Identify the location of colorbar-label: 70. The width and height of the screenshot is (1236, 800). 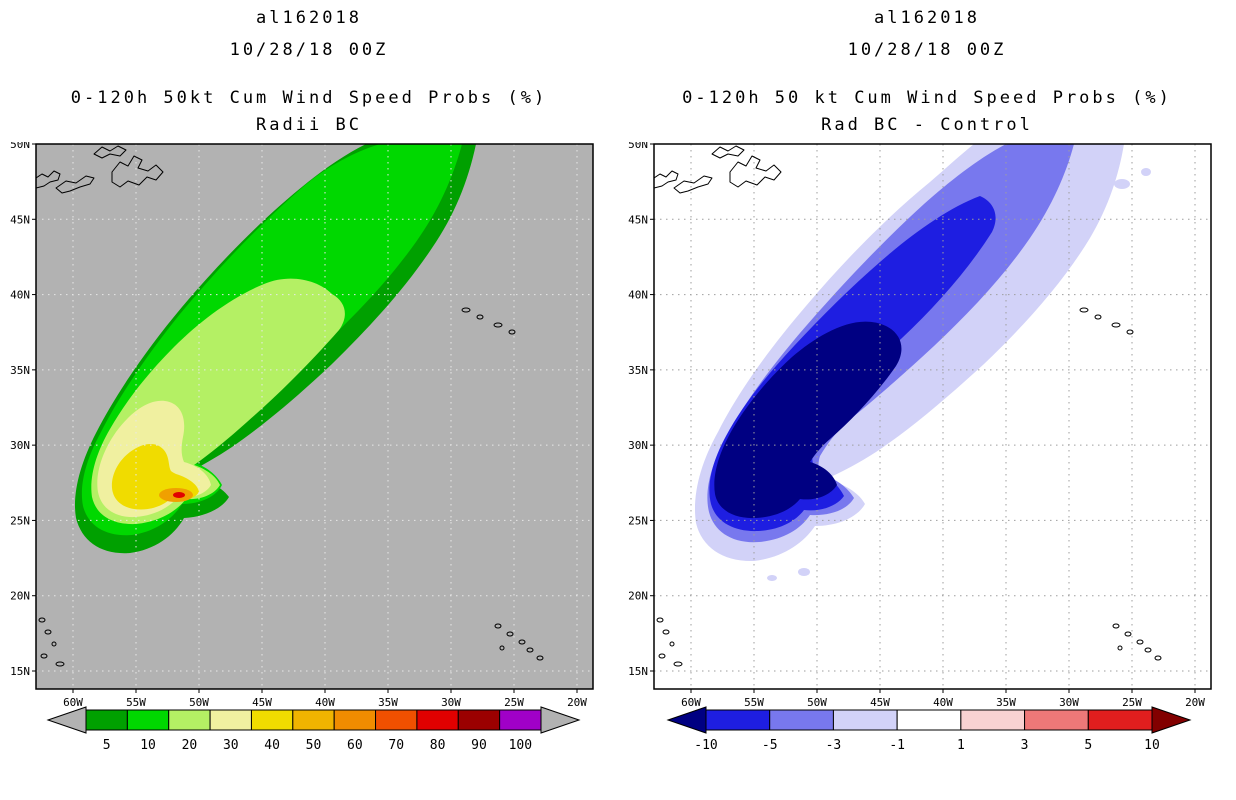
(396, 745).